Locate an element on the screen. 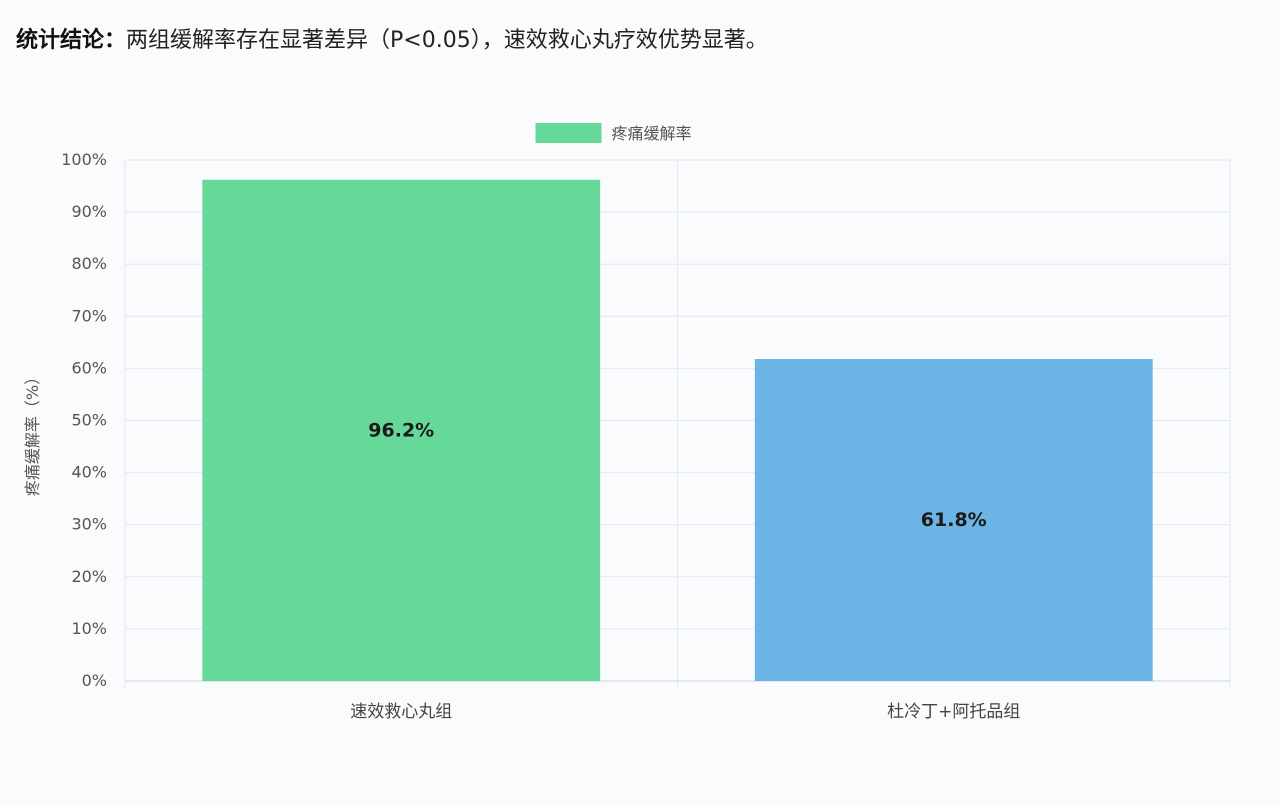 The image size is (1280, 806). legend-swatch is located at coordinates (568, 133).